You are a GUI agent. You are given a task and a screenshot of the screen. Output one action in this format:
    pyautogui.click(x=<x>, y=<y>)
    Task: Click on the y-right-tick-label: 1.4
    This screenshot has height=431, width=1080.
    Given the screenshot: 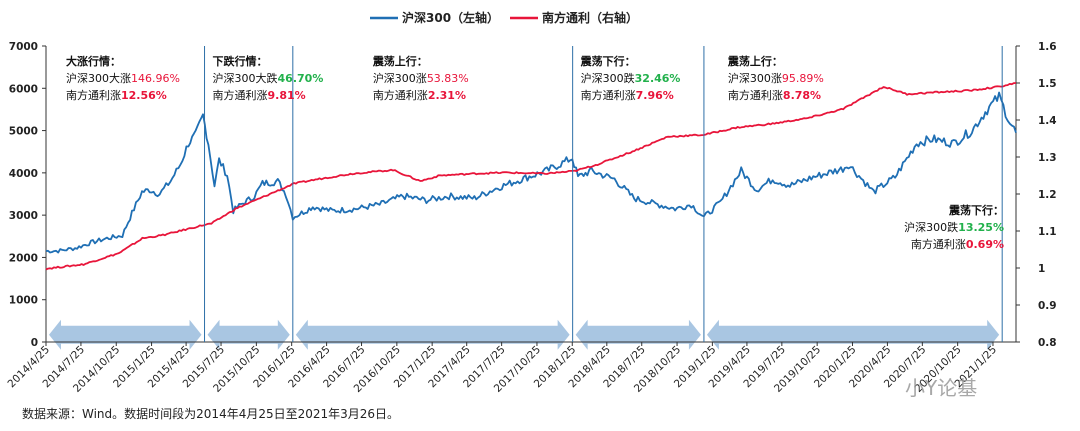 What is the action you would take?
    pyautogui.click(x=1047, y=121)
    